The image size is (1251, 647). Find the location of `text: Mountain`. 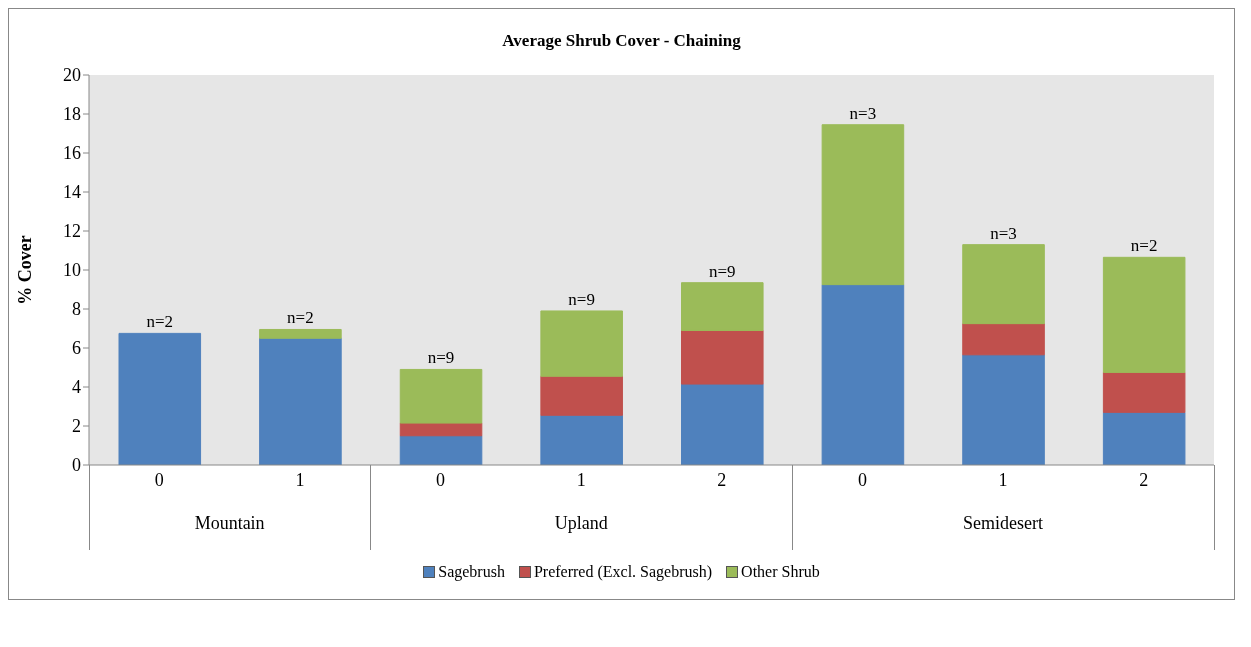

text: Mountain is located at coordinates (229, 523).